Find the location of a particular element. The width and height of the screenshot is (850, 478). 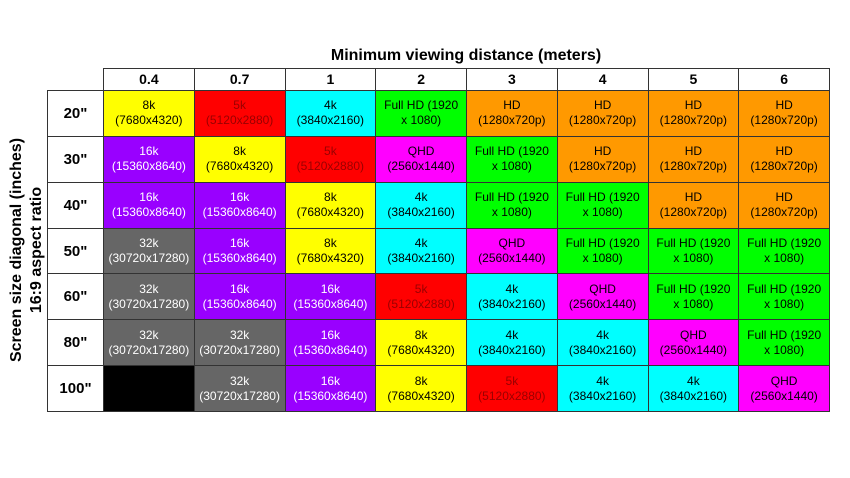

cell-label: 32k is located at coordinates (149, 334).